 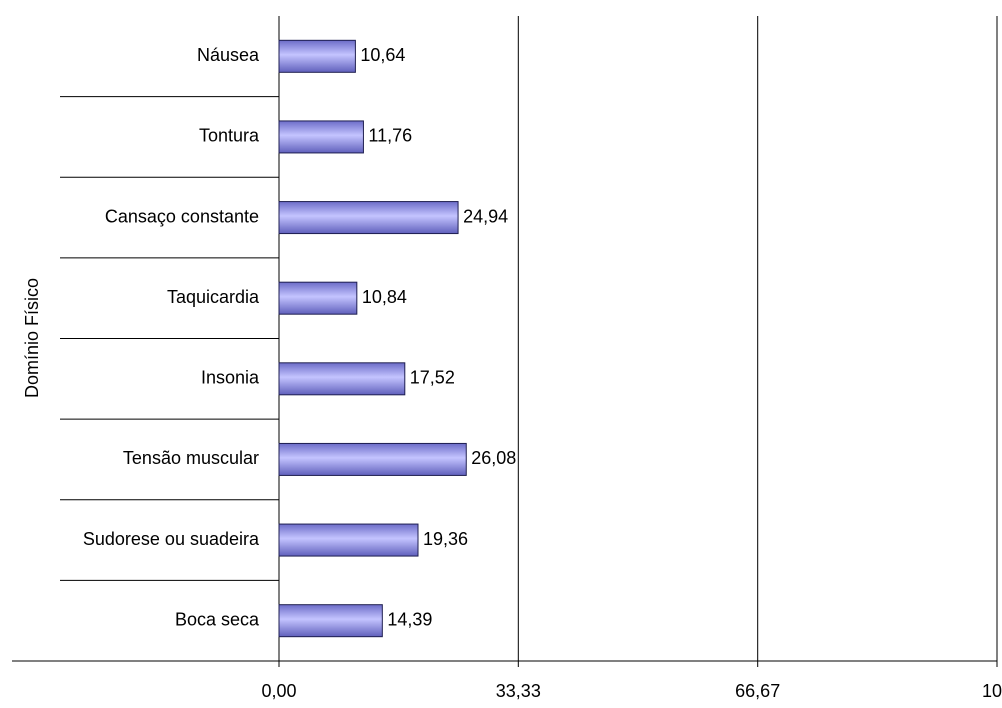 What do you see at coordinates (228, 55) in the screenshot?
I see `y-tick-label: Náusea` at bounding box center [228, 55].